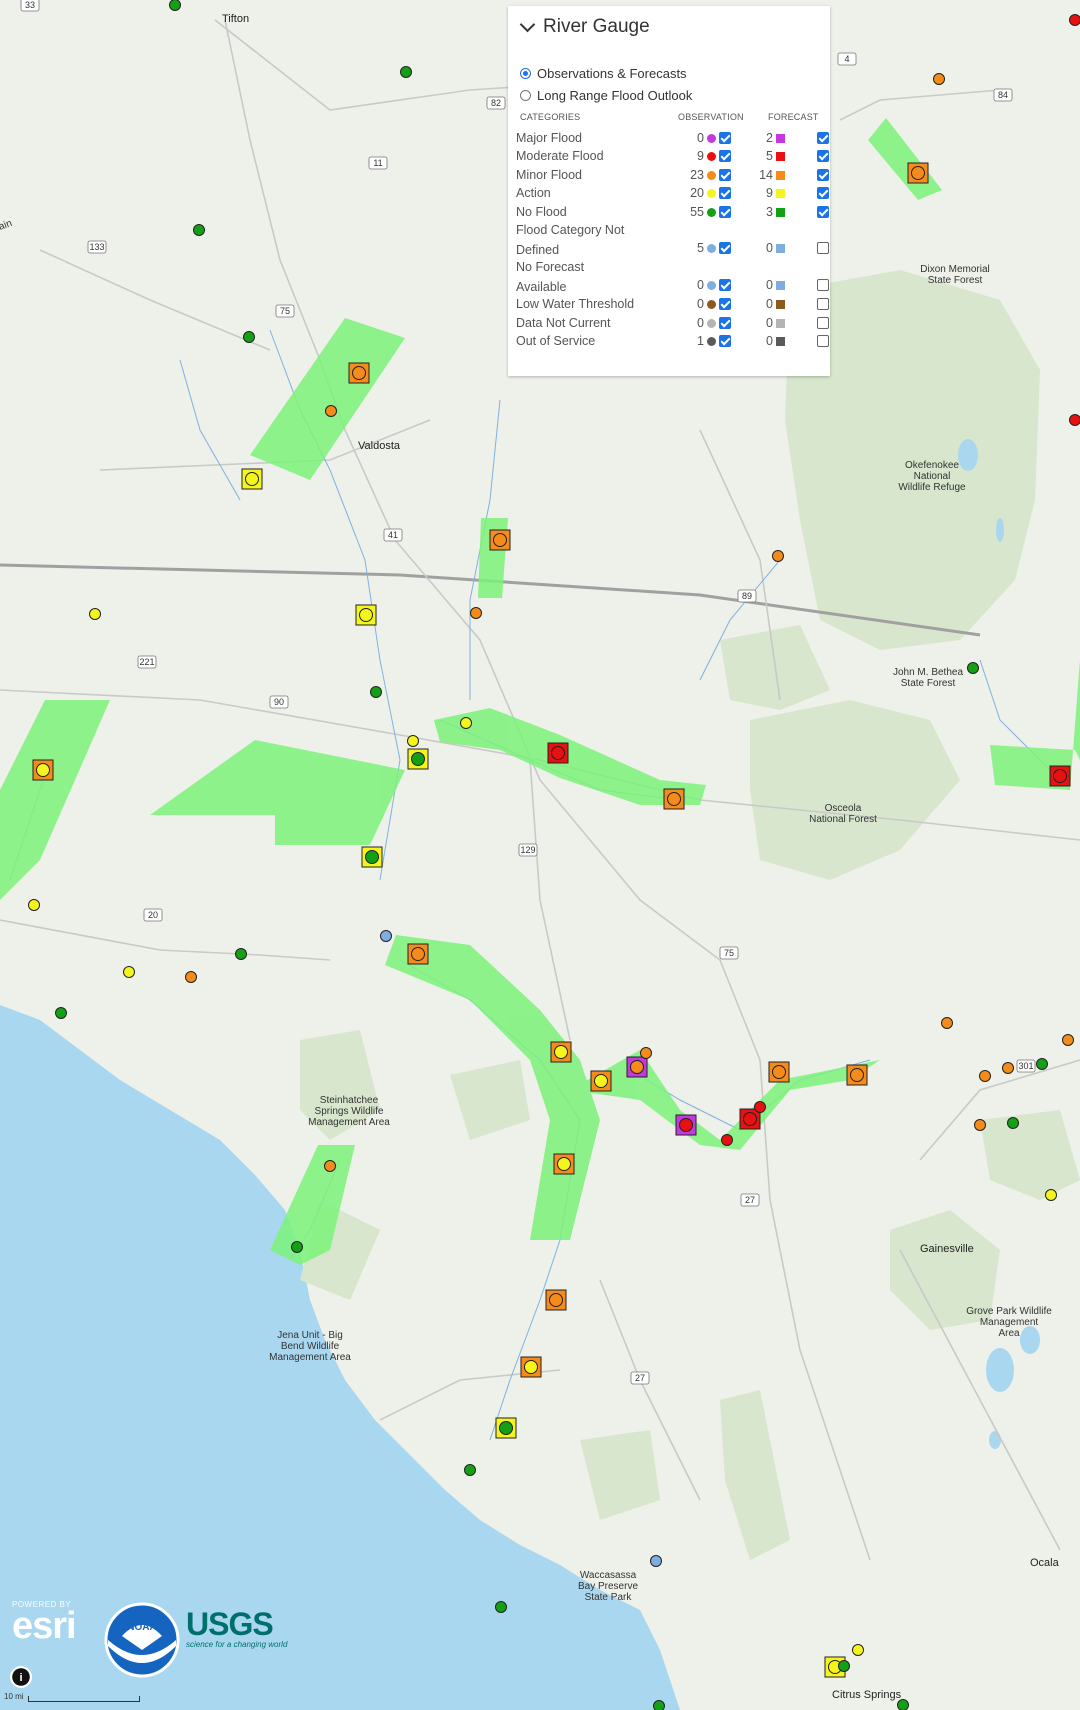 This screenshot has width=1080, height=1710. Describe the element at coordinates (525, 95) in the screenshot. I see `radio-unselected-icon` at that location.